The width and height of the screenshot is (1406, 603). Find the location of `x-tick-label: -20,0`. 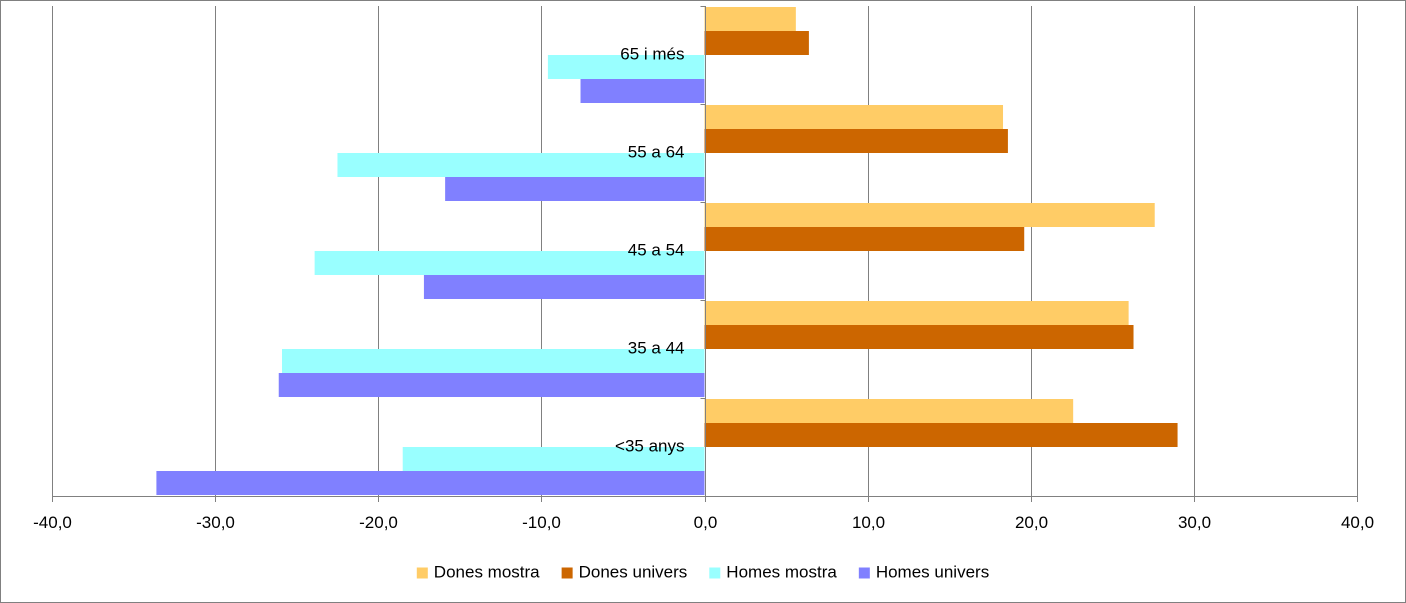

x-tick-label: -20,0 is located at coordinates (378, 522).